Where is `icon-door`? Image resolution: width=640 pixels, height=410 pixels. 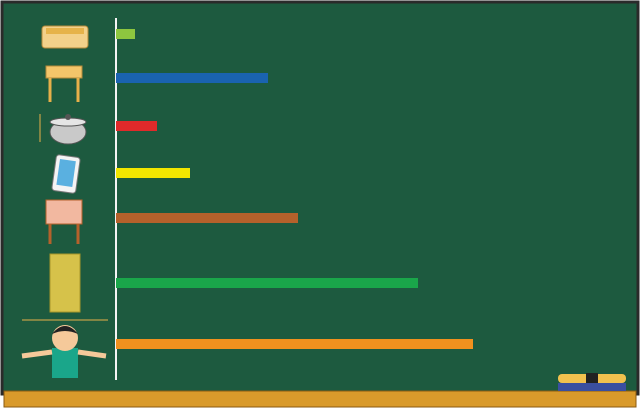 icon-door is located at coordinates (65, 283).